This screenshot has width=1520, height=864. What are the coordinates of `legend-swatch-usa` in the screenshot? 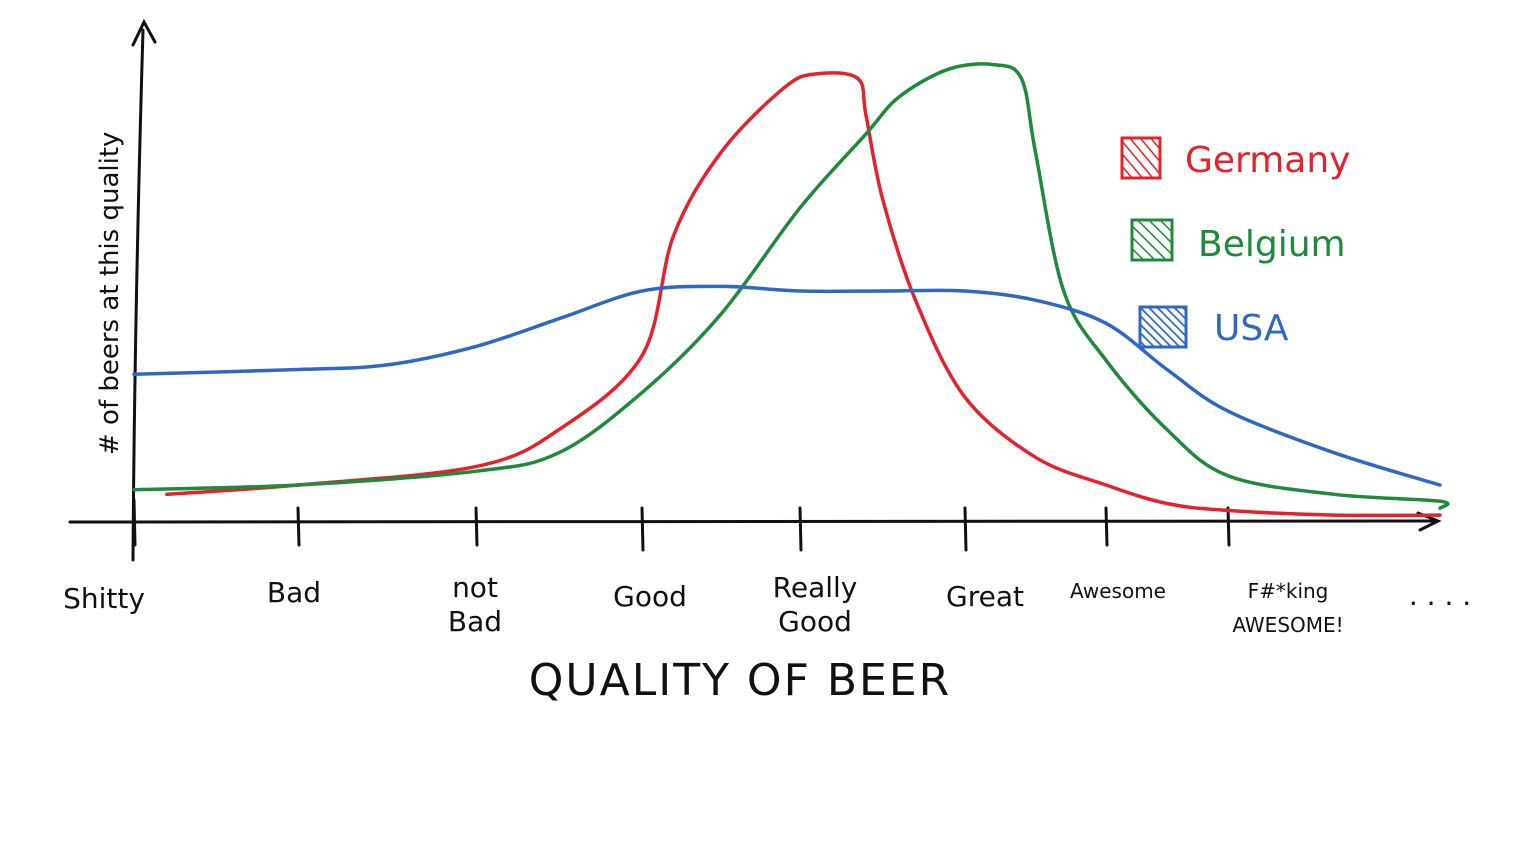 It's located at (1163, 327).